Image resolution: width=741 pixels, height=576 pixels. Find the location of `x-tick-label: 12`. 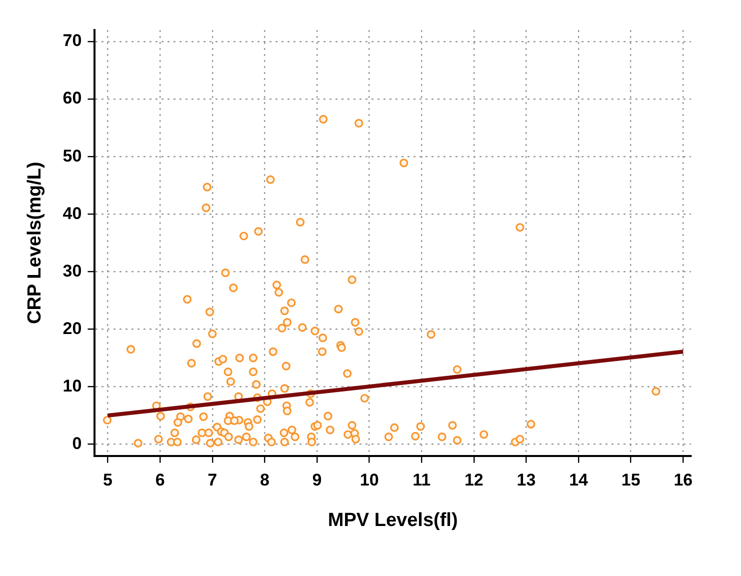

x-tick-label: 12 is located at coordinates (474, 480).